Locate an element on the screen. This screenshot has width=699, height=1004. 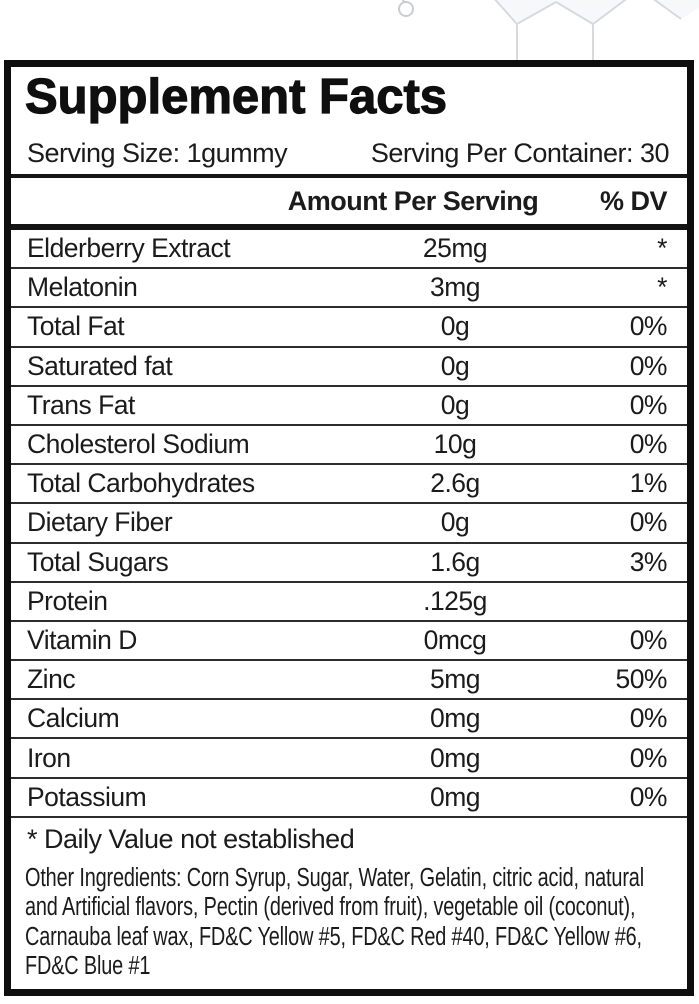
nutrient-name: Iron is located at coordinates (49, 757).